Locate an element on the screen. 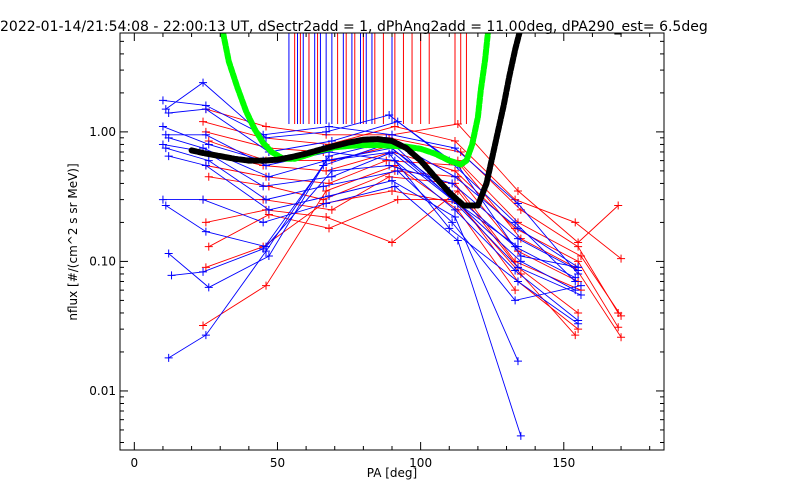 Image resolution: width=800 pixels, height=500 pixels. x-tick-label: 150 is located at coordinates (563, 463).